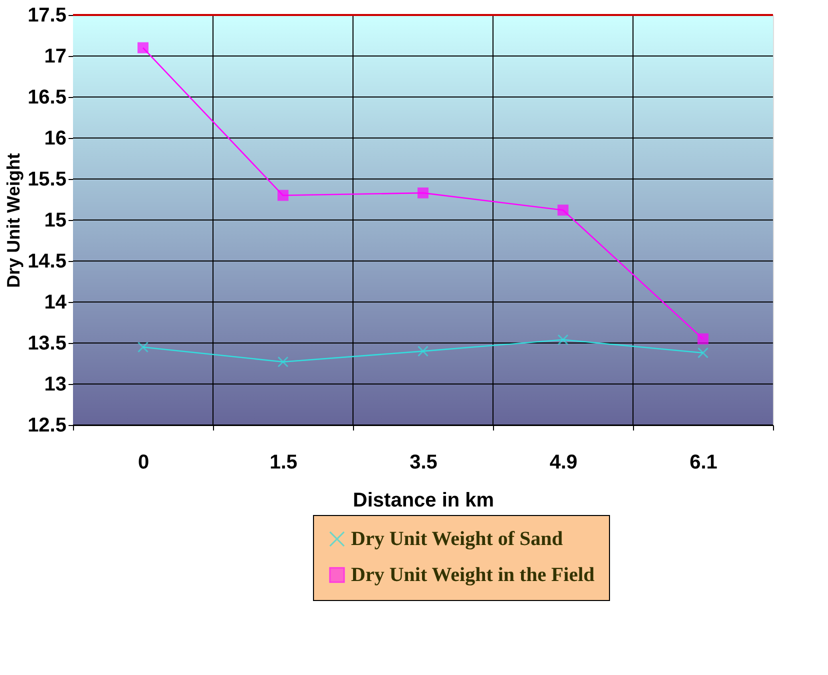 Image resolution: width=828 pixels, height=675 pixels. Describe the element at coordinates (423, 501) in the screenshot. I see `x-axis-title: Distance in km` at that location.